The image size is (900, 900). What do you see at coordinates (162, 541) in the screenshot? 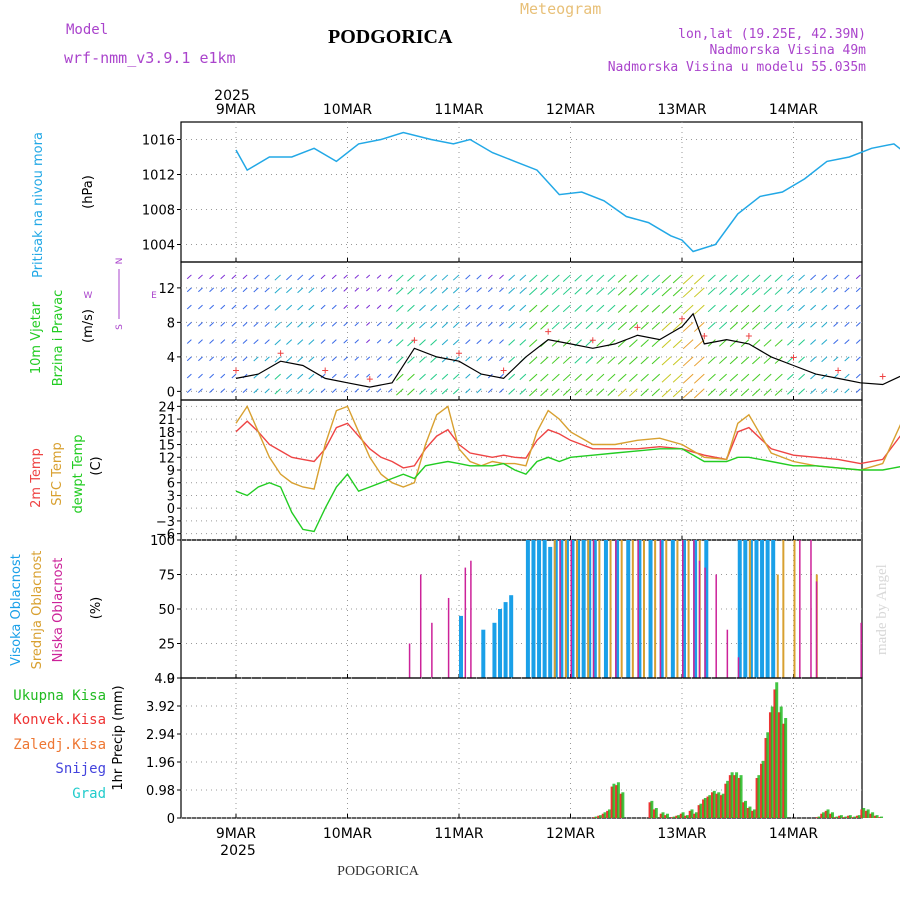
I see `cloud_cover-tick-label: 100` at bounding box center [162, 541].